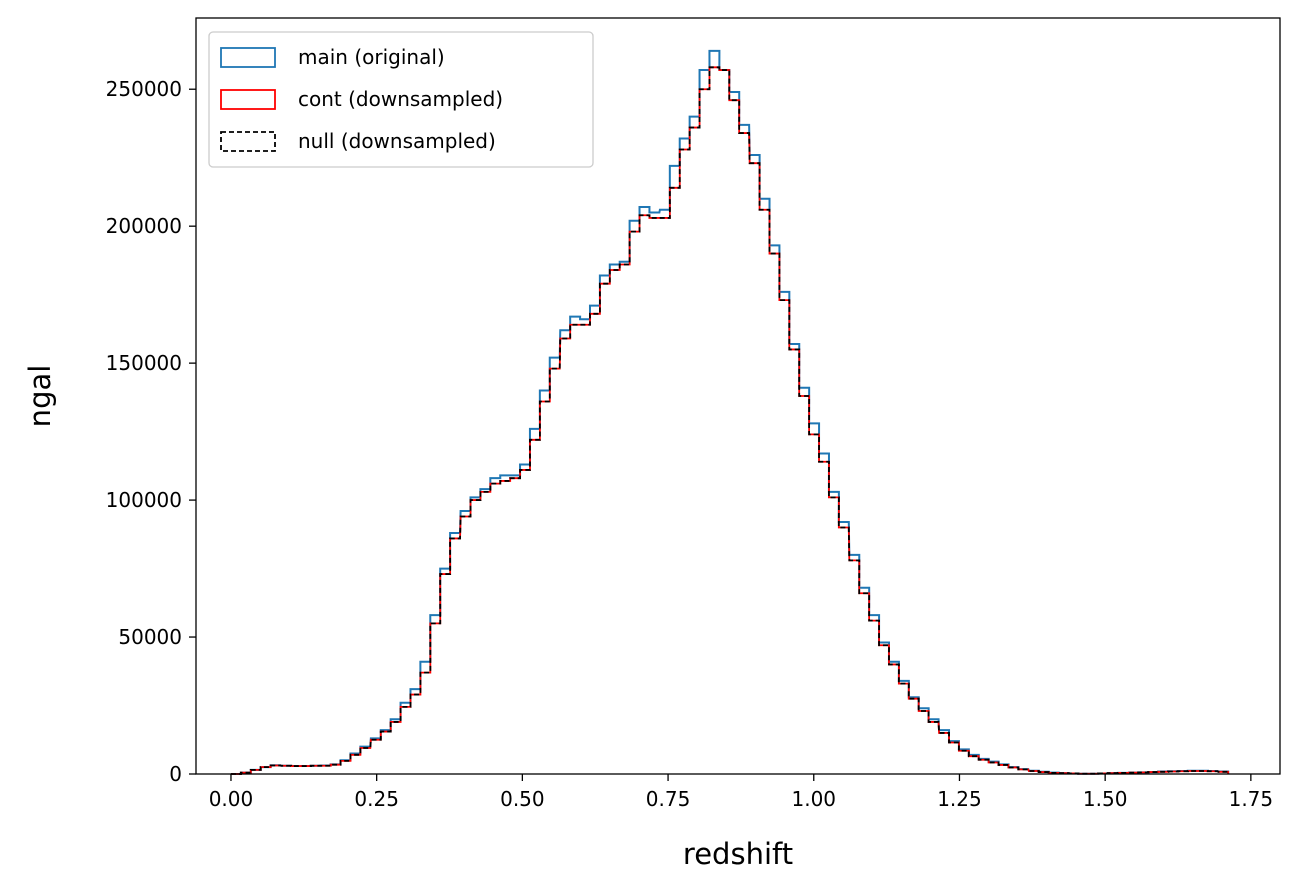  Describe the element at coordinates (738, 854) in the screenshot. I see `x-axis-label: redshift` at that location.